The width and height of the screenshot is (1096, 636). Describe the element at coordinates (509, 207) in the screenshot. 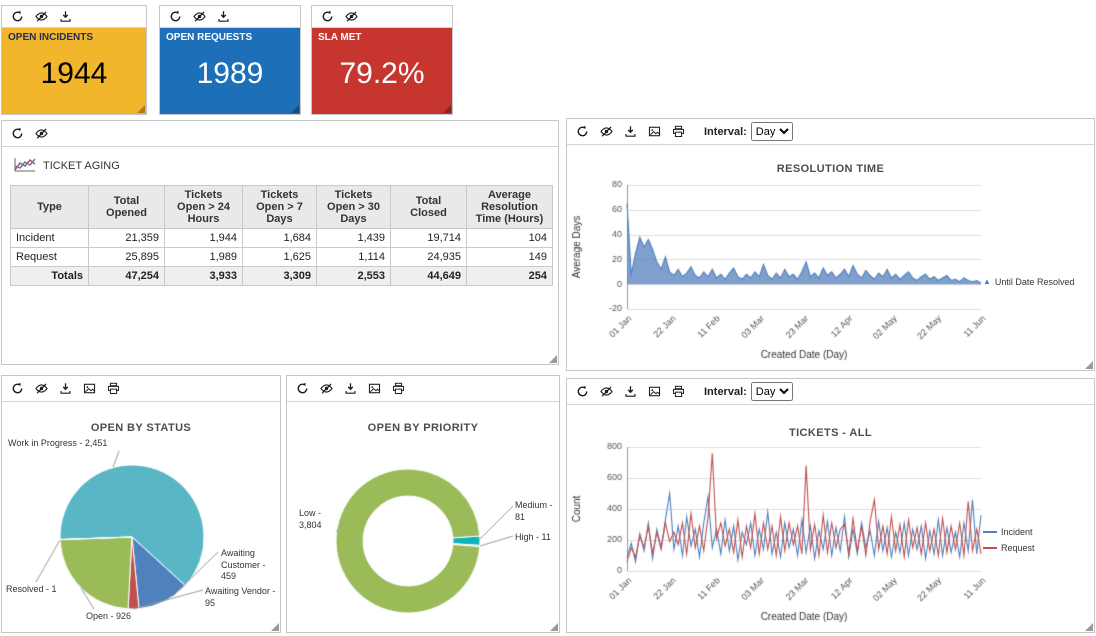

I see `aging-col-header: Average Resolution Time (Hours)` at that location.